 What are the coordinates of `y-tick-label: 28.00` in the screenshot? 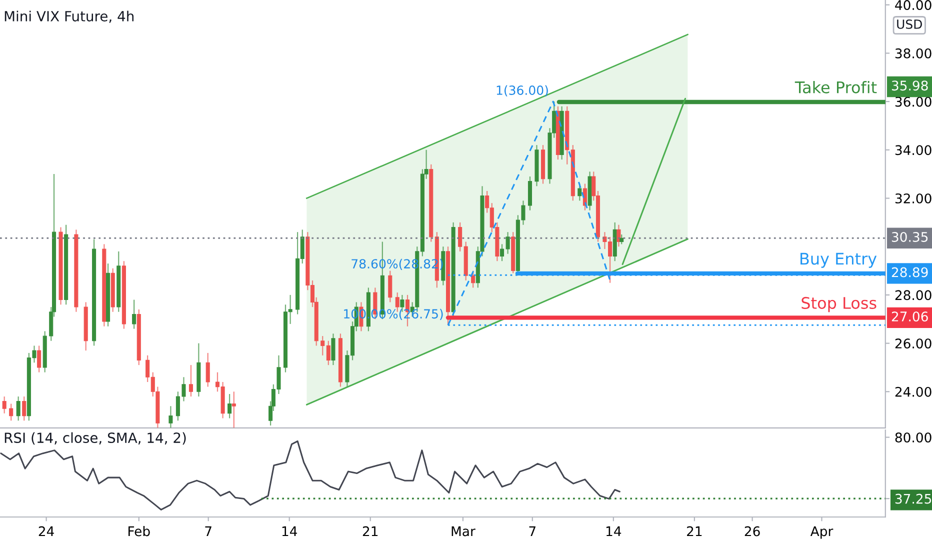 It's located at (913, 295).